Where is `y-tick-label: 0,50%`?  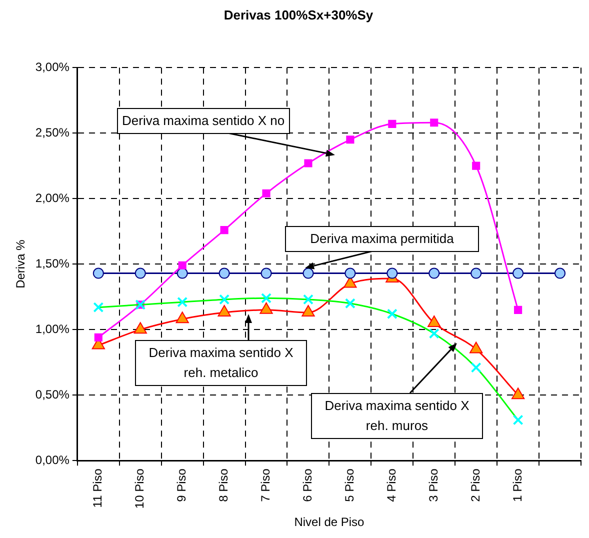
y-tick-label: 0,50% is located at coordinates (52, 394).